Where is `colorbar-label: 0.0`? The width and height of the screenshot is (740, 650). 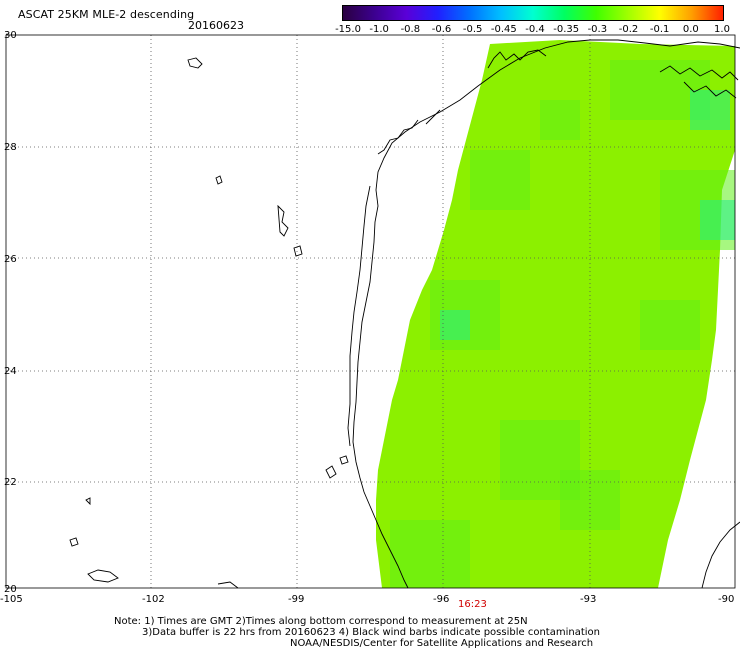 colorbar-label: 0.0 is located at coordinates (690, 29).